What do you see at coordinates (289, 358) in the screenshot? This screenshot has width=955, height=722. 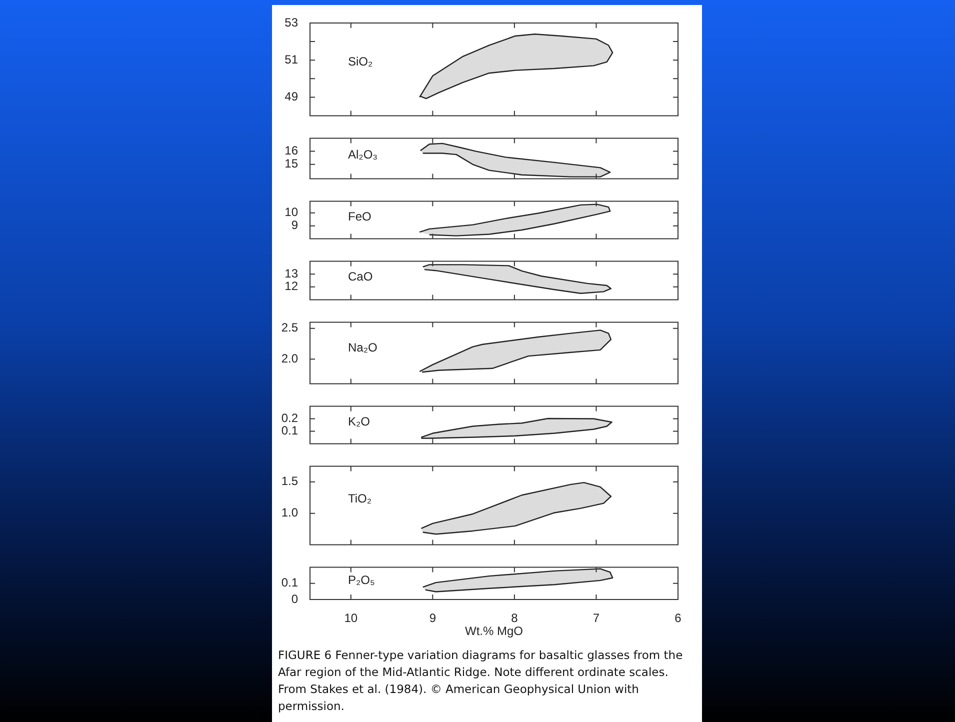 I see `y-tick-label: 2.0` at bounding box center [289, 358].